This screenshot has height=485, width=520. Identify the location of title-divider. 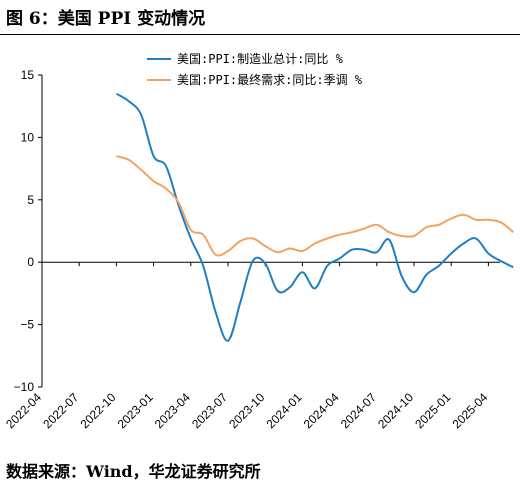
(260, 34).